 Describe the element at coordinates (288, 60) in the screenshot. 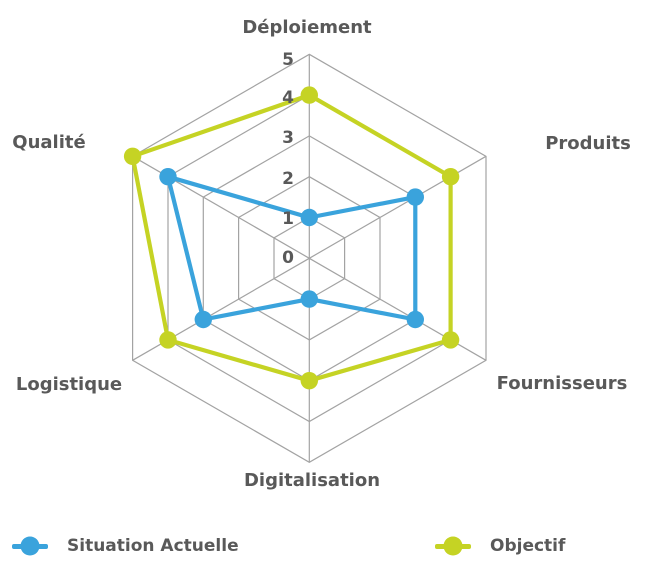

I see `tick-label-5: 5` at that location.